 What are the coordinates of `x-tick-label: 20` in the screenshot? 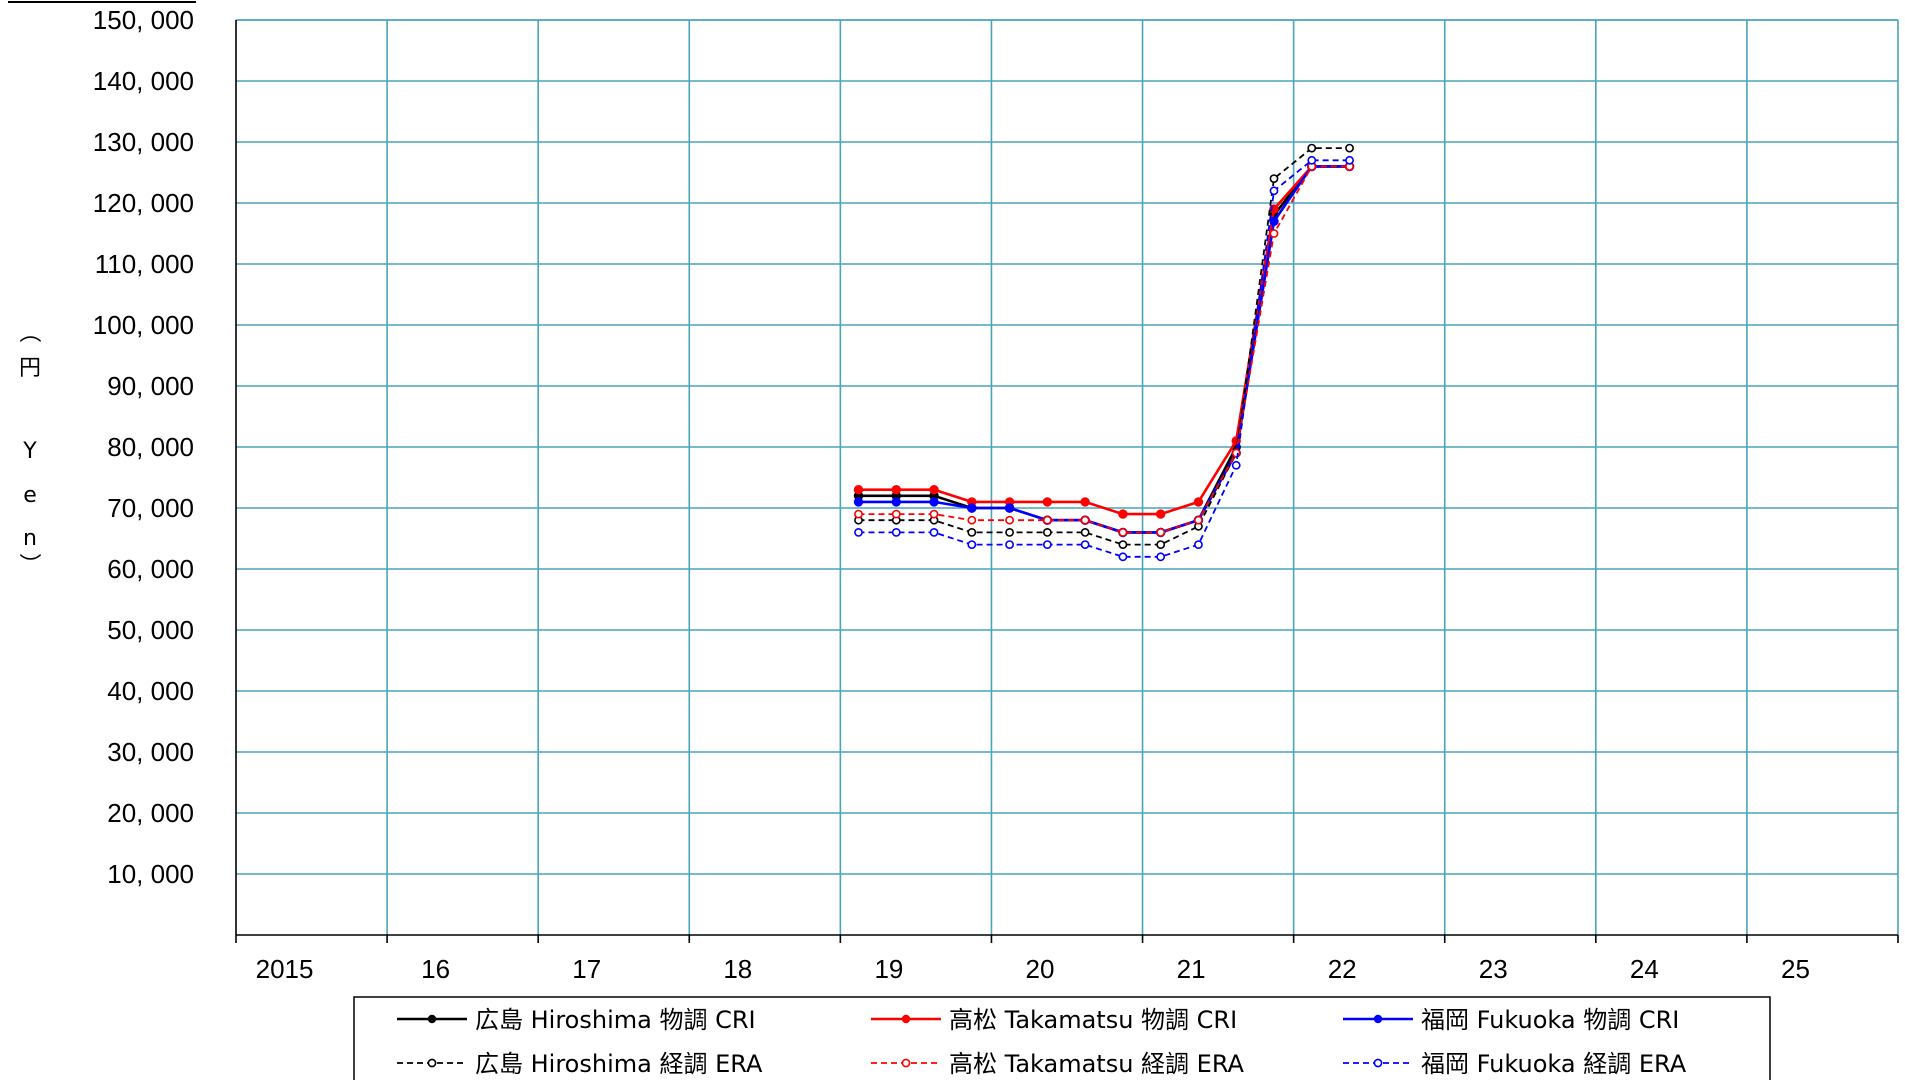 It's located at (1040, 969).